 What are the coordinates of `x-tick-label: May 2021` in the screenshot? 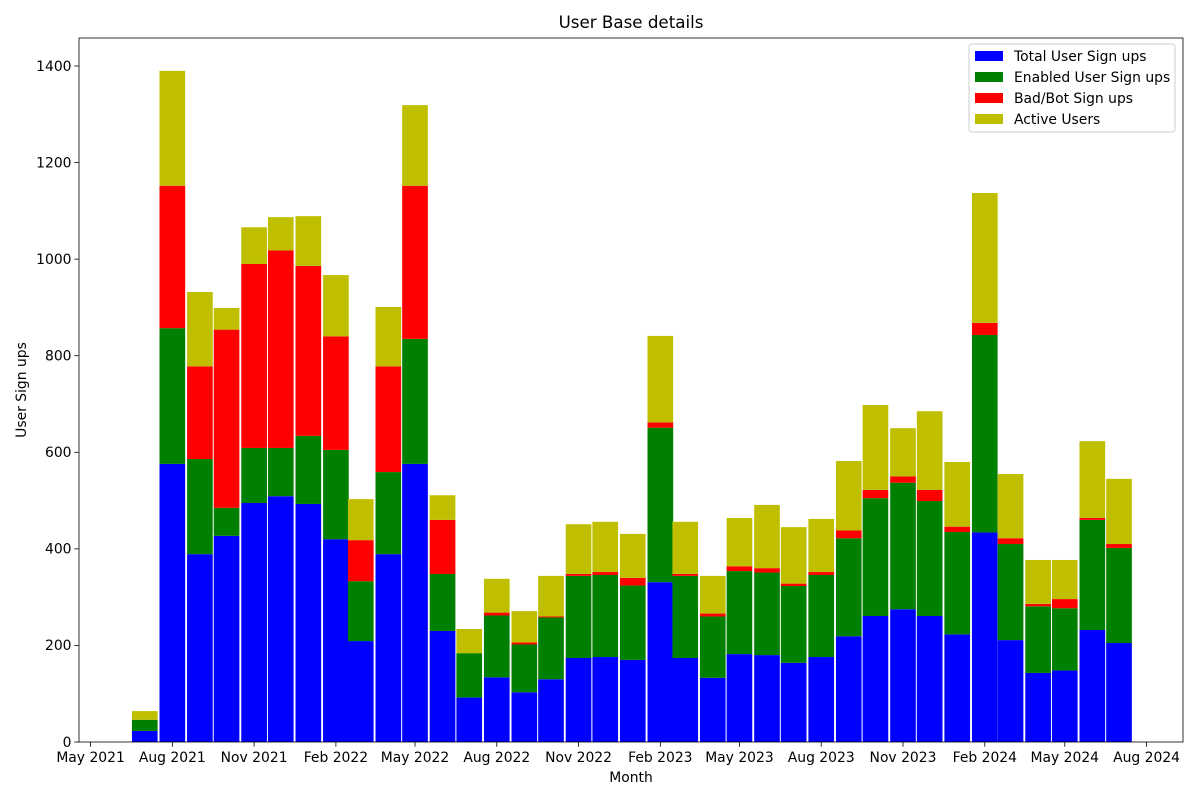 It's located at (90, 758).